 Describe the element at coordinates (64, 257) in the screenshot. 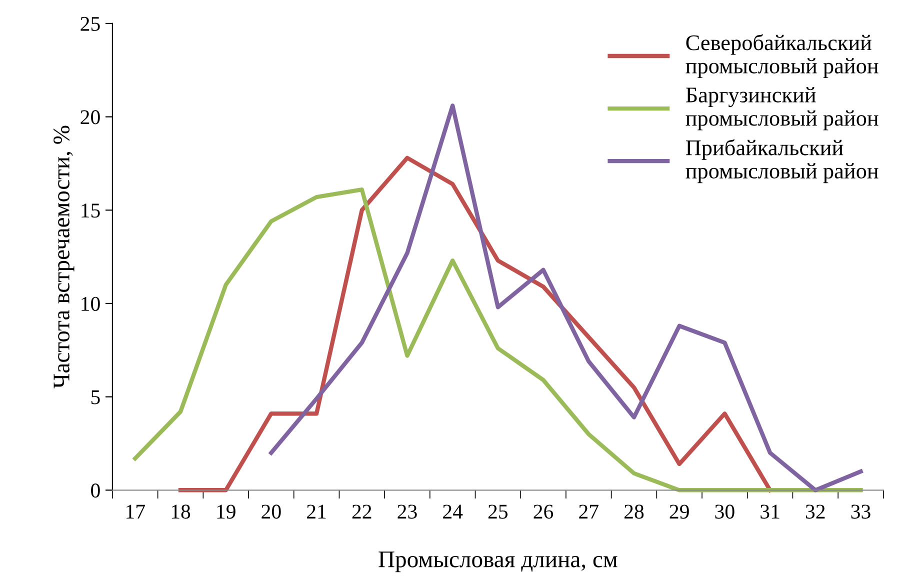

I see `y-axis-title: Частота встречаемости, %` at that location.